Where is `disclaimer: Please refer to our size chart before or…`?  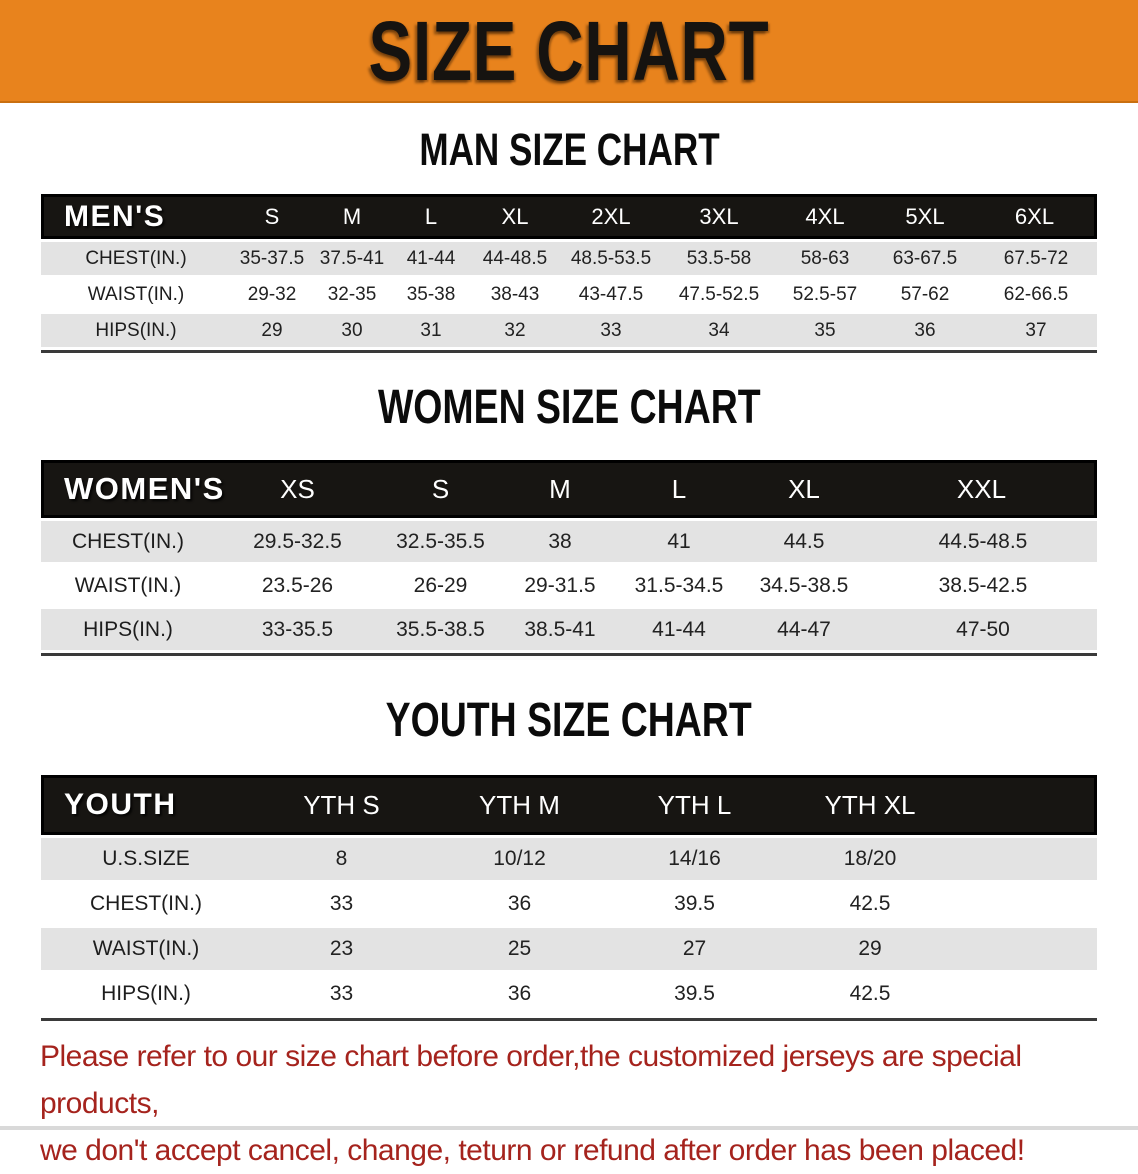 disclaimer: Please refer to our size chart before or… is located at coordinates (569, 1103).